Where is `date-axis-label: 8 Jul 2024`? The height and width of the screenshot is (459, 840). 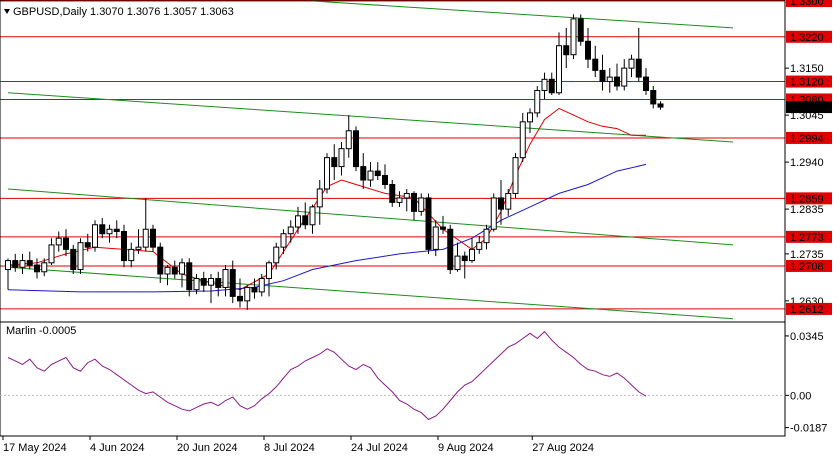 date-axis-label: 8 Jul 2024 is located at coordinates (289, 448).